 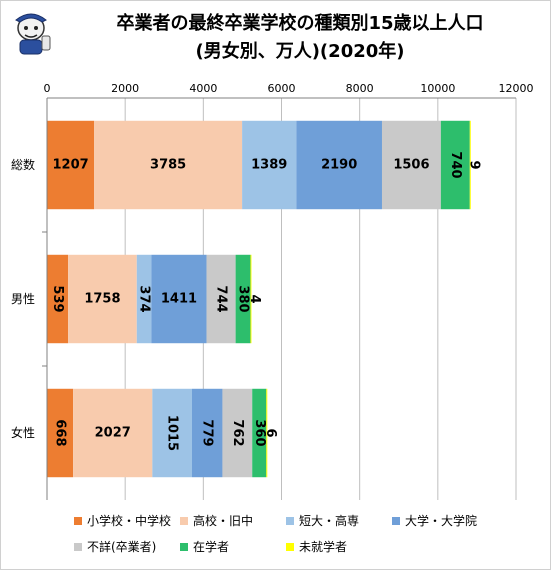 I want to click on data-label: 2027, so click(x=113, y=433).